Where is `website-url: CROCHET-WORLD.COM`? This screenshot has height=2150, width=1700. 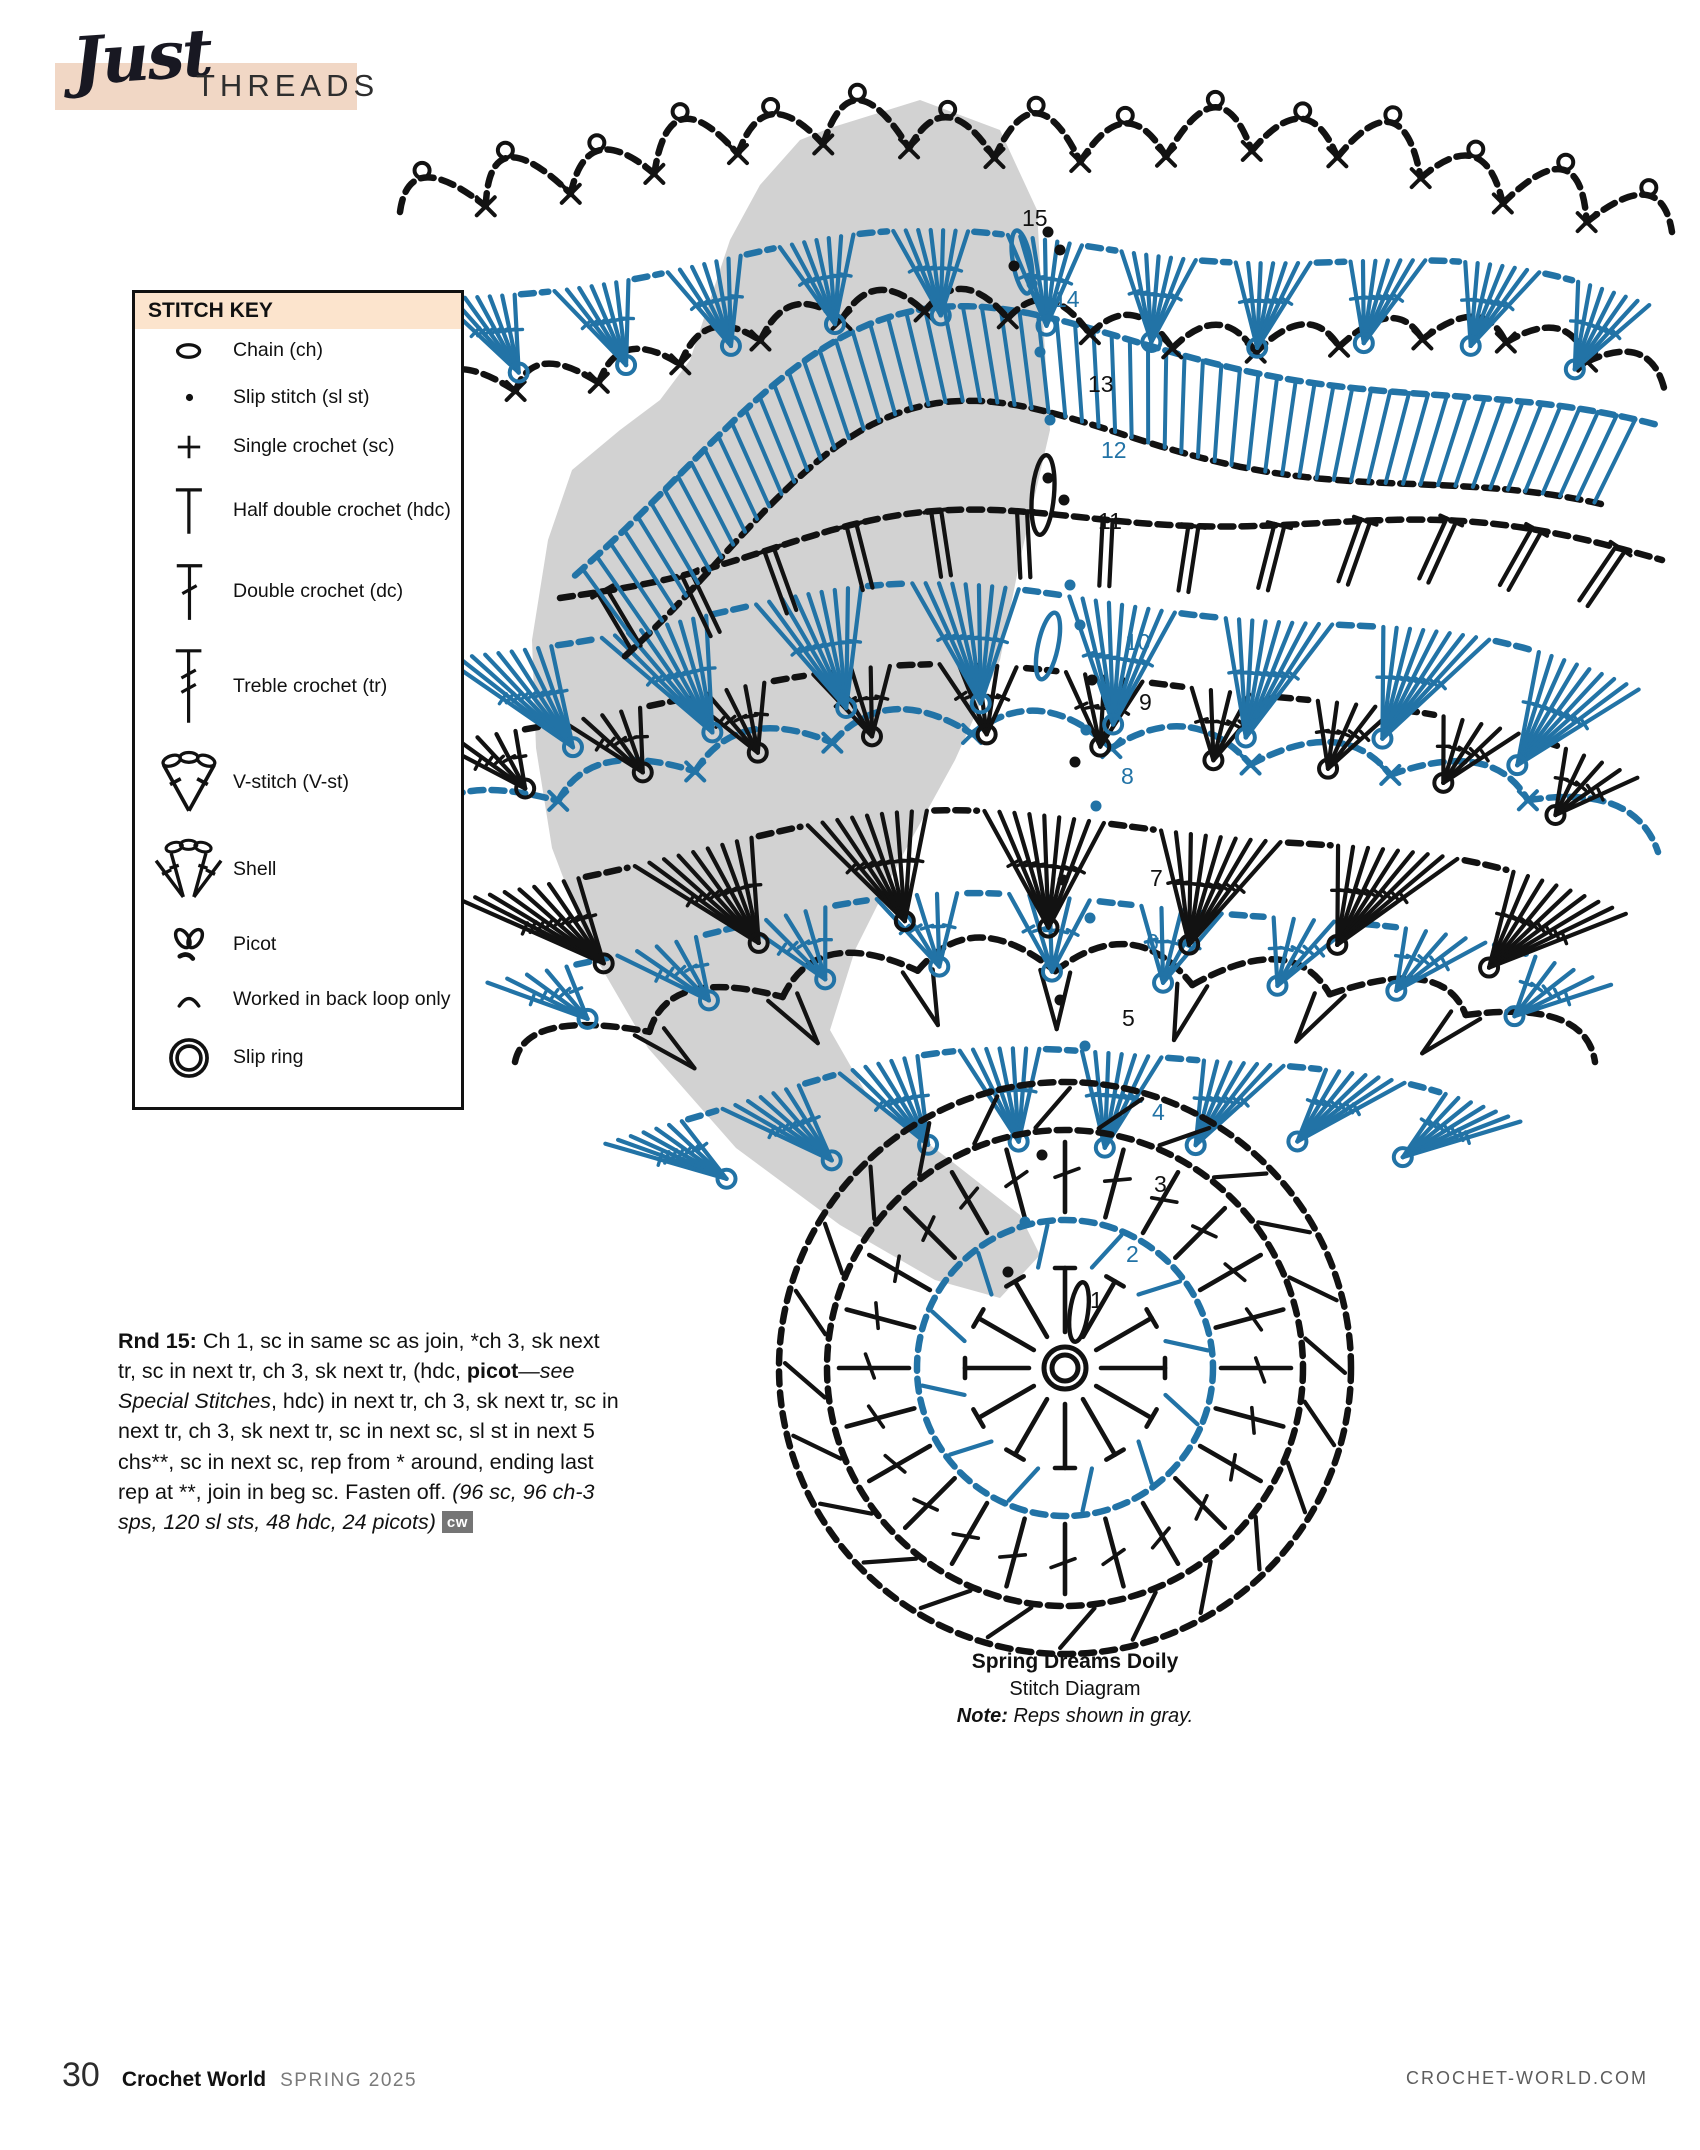
website-url: CROCHET-WORLD.COM is located at coordinates (1527, 2078).